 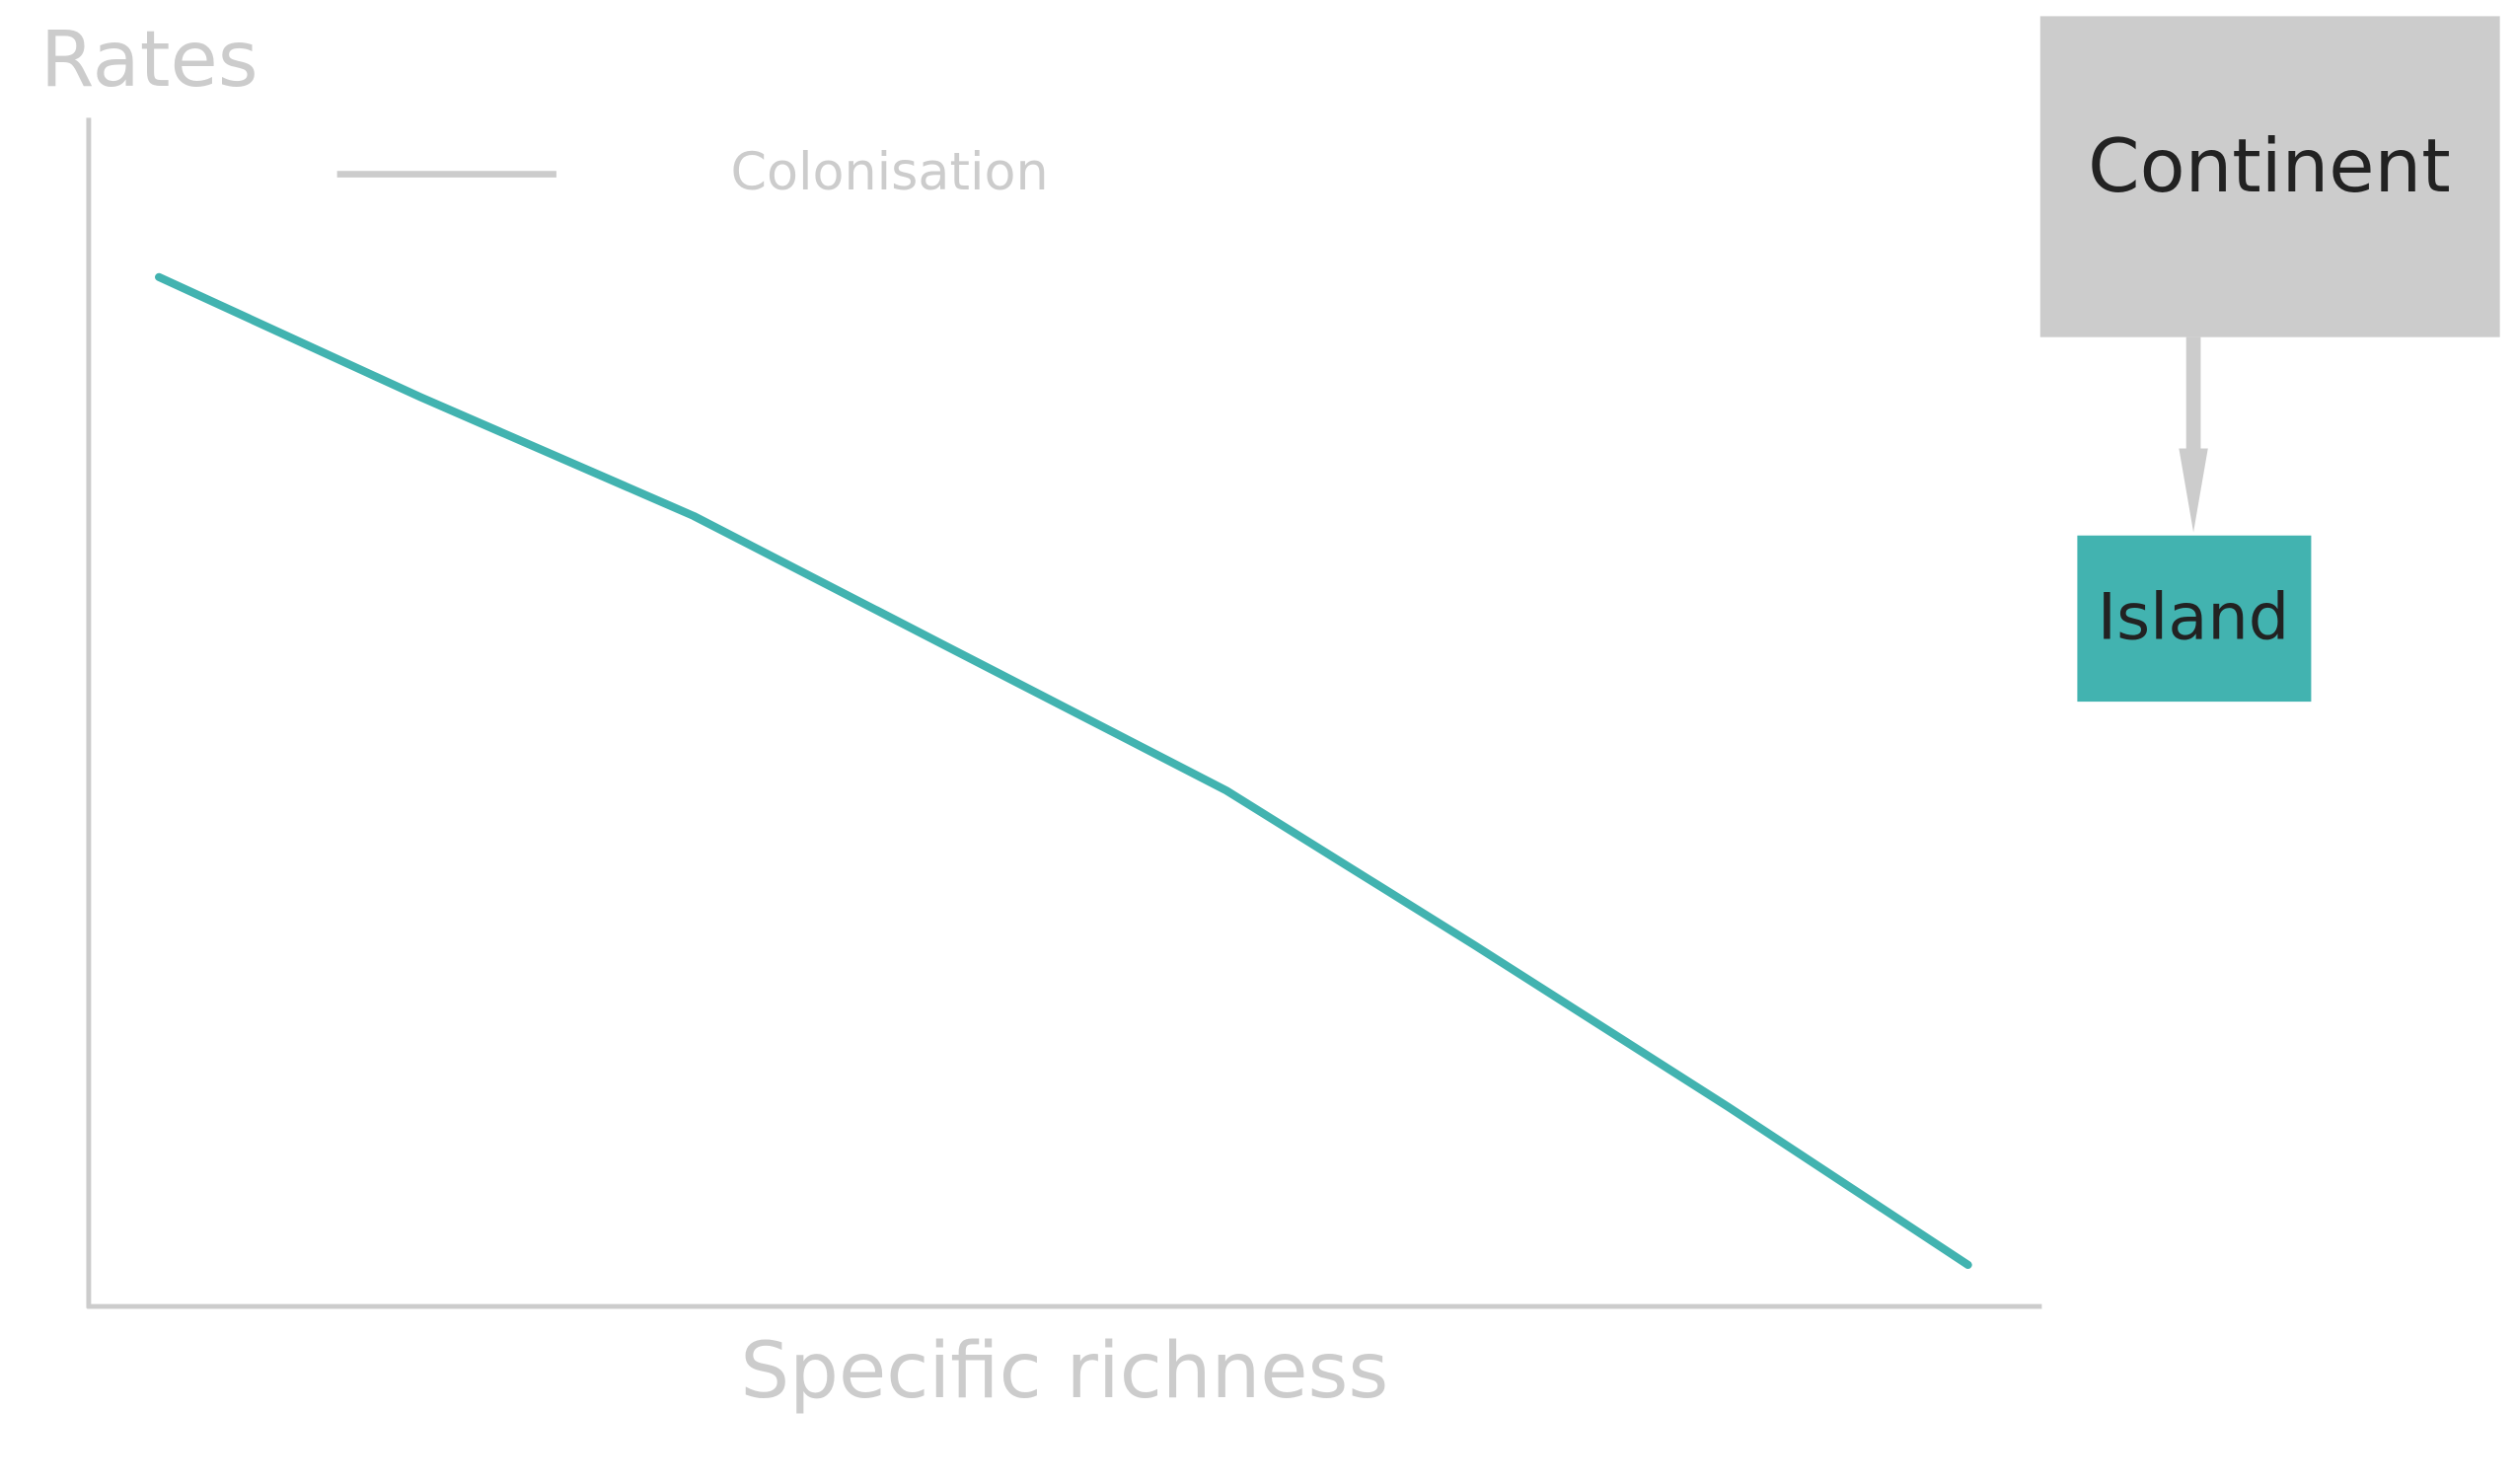 I want to click on x-axis-label: Specific richness, so click(x=1064, y=1370).